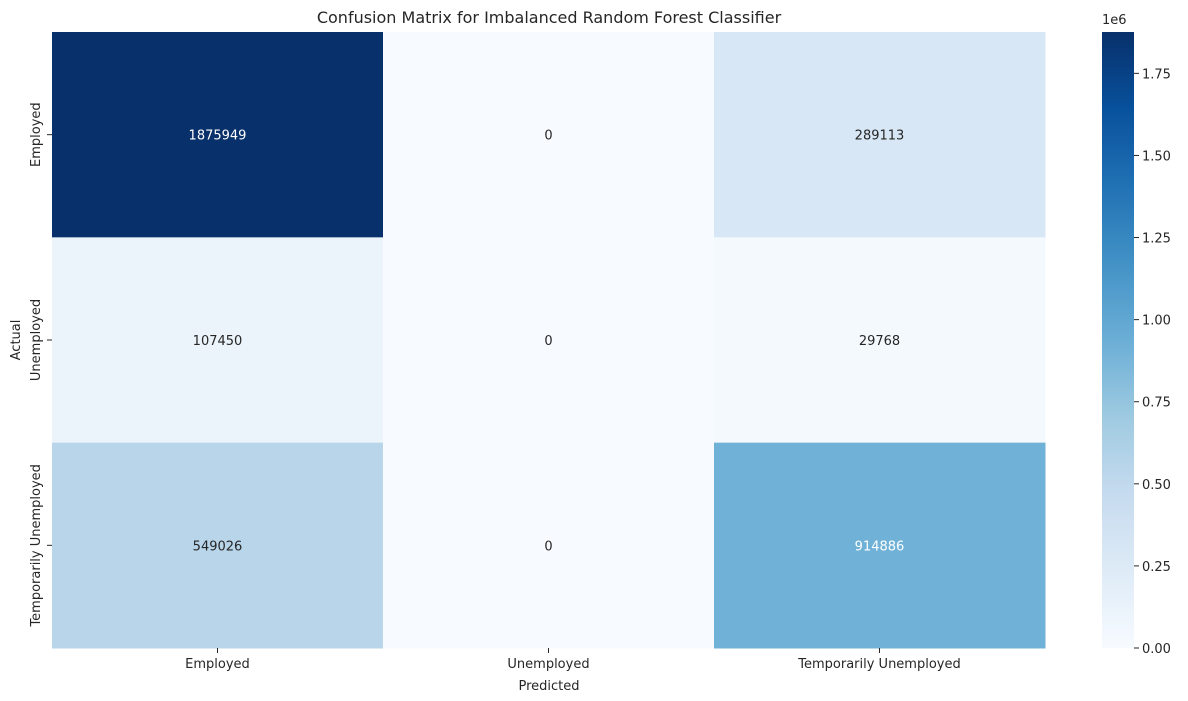 Image resolution: width=1188 pixels, height=701 pixels. I want to click on colorbar-ticks: 0.00 0.25 0.50 0.75 1.00 1.25 1.50 1.75, so click(1152, 362).